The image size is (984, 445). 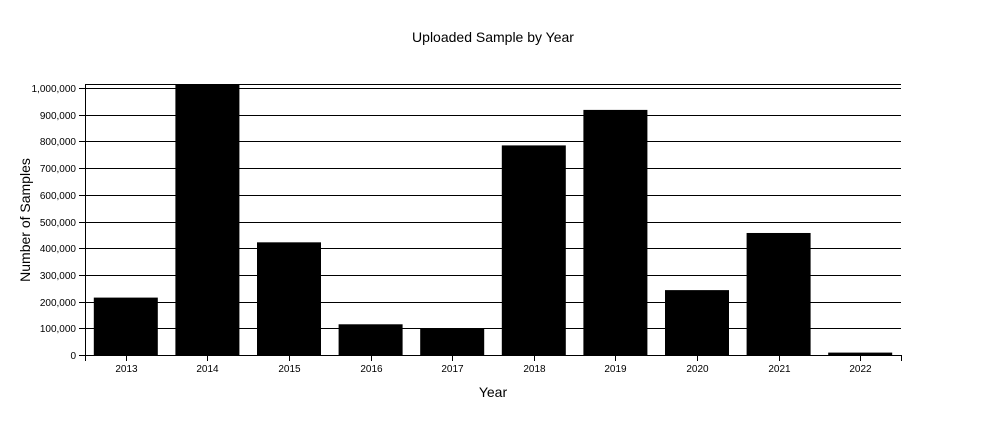 What do you see at coordinates (697, 322) in the screenshot?
I see `bar-2020` at bounding box center [697, 322].